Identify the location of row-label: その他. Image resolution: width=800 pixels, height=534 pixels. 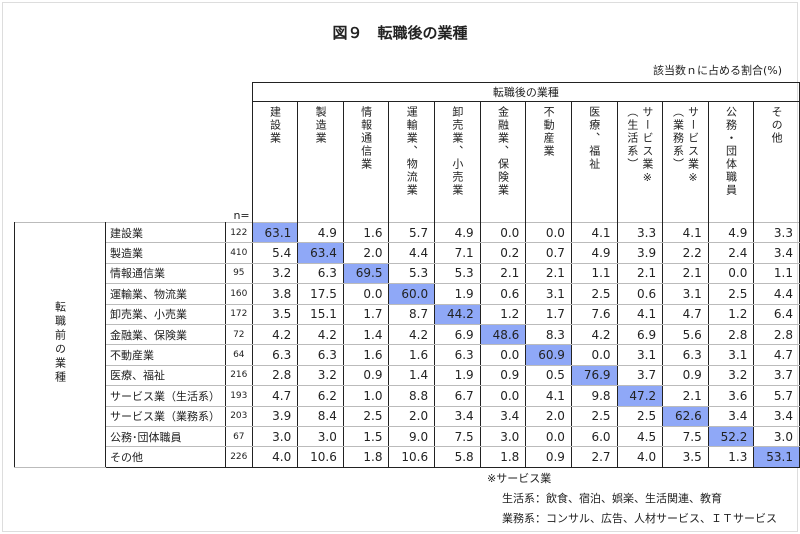
(165, 457).